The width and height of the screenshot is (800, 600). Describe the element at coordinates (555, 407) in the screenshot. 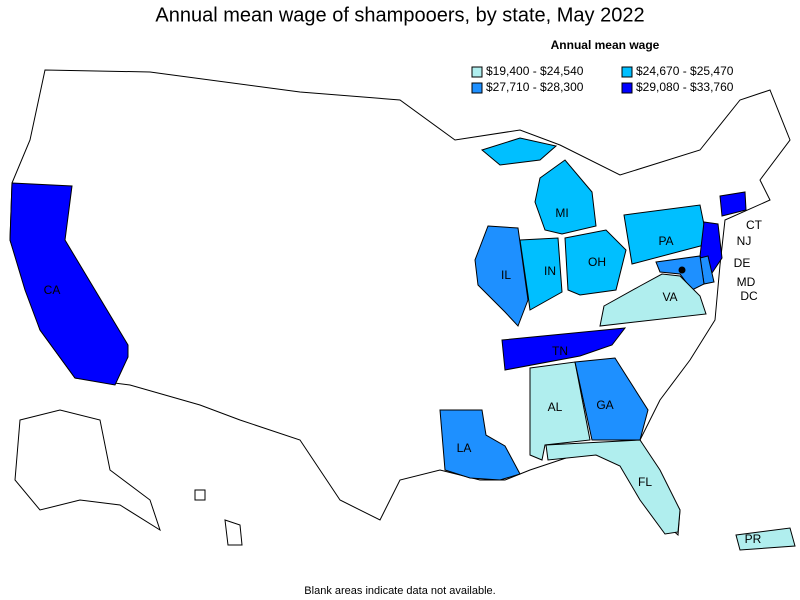

I see `state-label: AL` at that location.